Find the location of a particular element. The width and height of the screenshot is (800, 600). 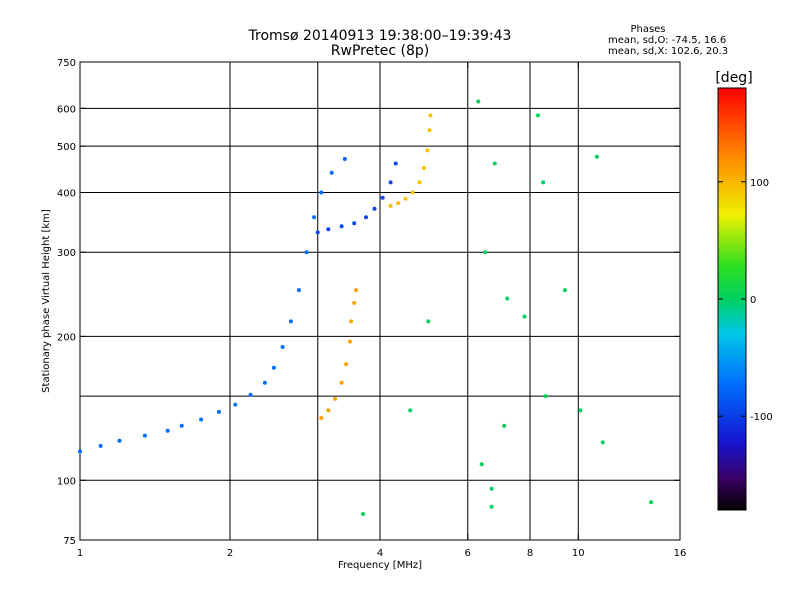

colorbar-tick-label: 0 is located at coordinates (753, 300).